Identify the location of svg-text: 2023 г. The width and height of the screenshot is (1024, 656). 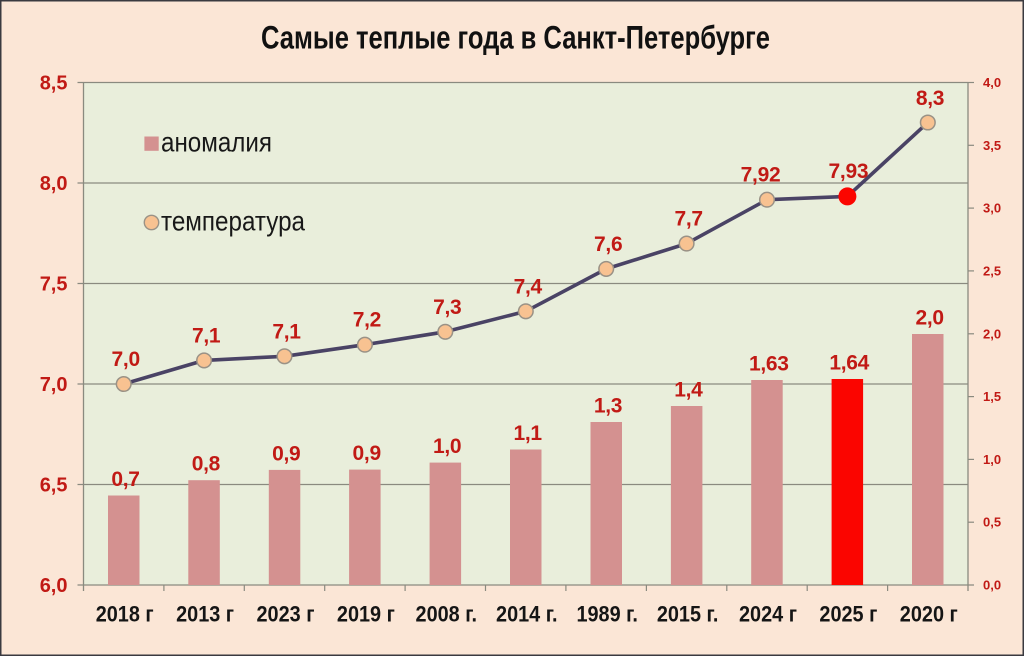
(286, 614).